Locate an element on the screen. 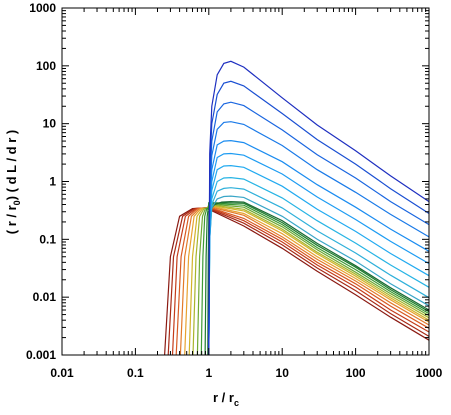 This screenshot has height=415, width=451. x-tick-label: 1000 is located at coordinates (429, 373).